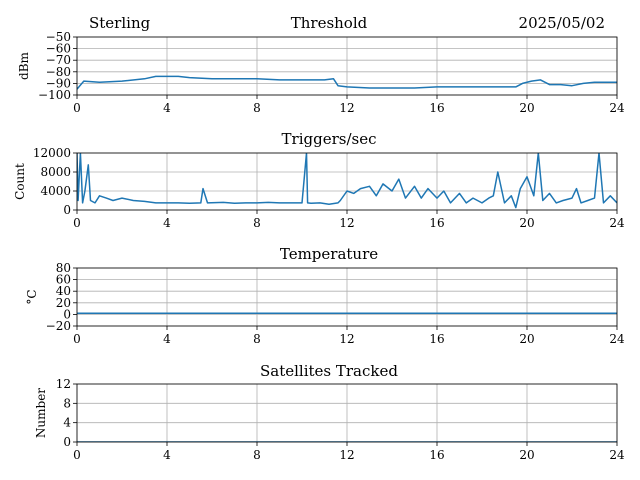  What do you see at coordinates (55, 172) in the screenshot?
I see `y-tick-label: 8000` at bounding box center [55, 172].